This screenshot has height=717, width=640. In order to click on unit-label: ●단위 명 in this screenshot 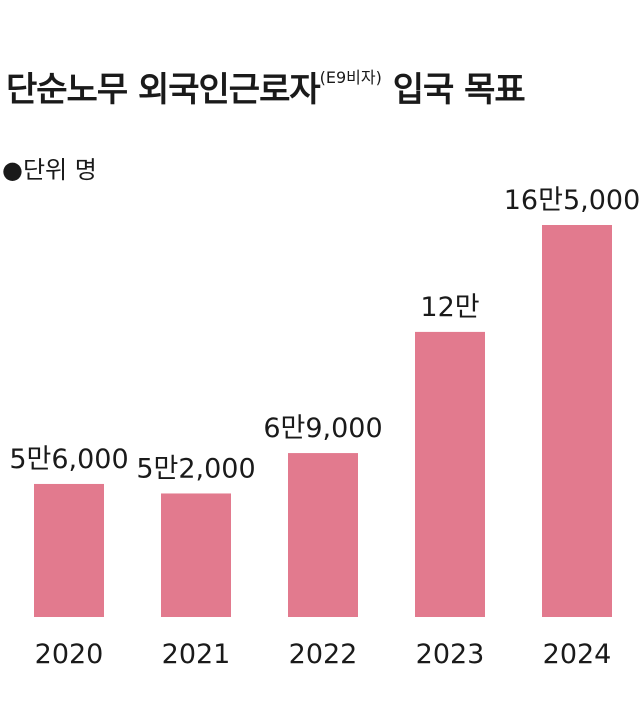, I will do `click(49, 170)`.